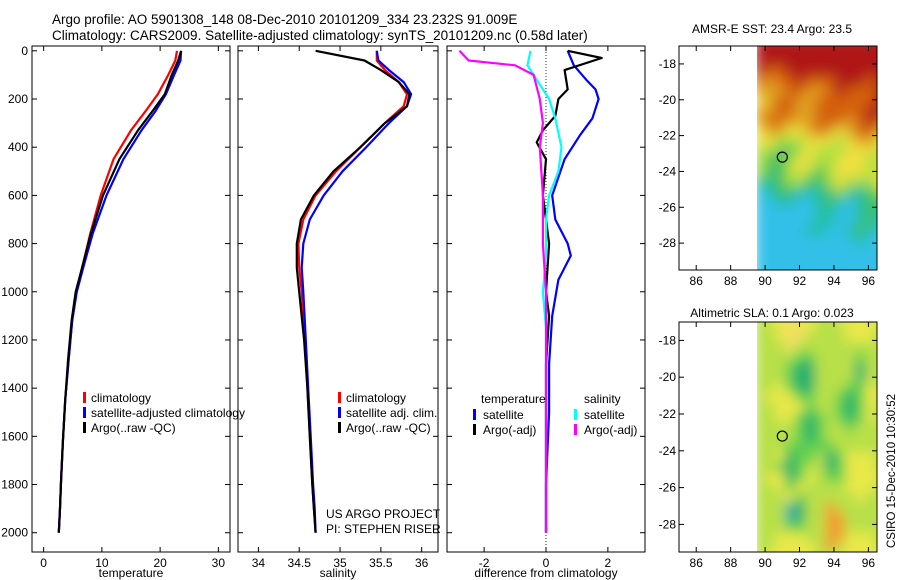  Describe the element at coordinates (353, 291) in the screenshot. I see `salinity-series-argo-raw-qc-` at that location.